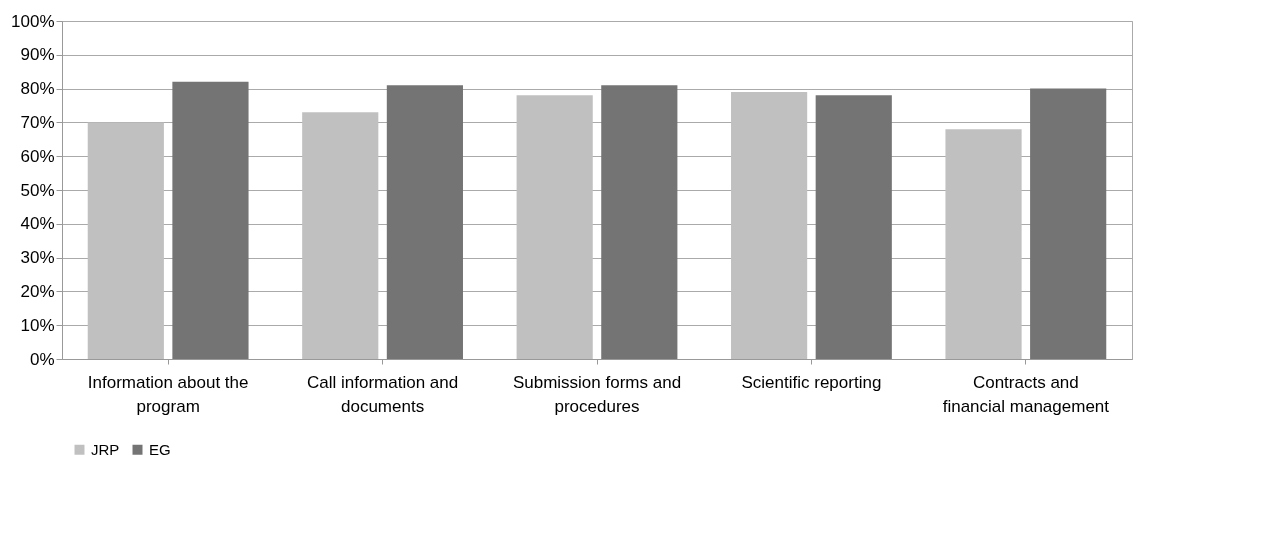 The width and height of the screenshot is (1262, 558). I want to click on legend-label: EG, so click(160, 449).